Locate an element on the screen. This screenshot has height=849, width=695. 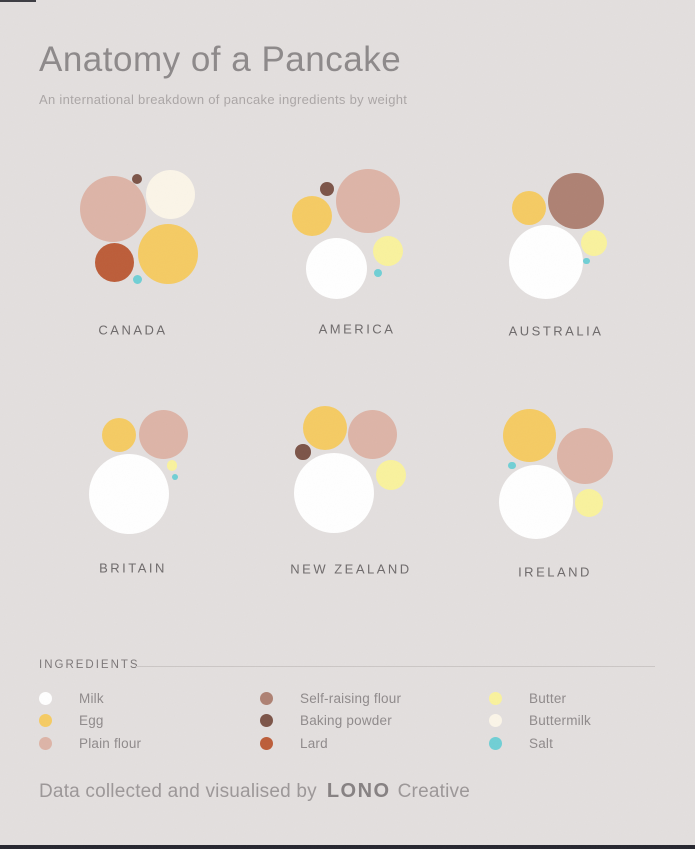
legend-item-plain-flour: Plain flour is located at coordinates (90, 743).